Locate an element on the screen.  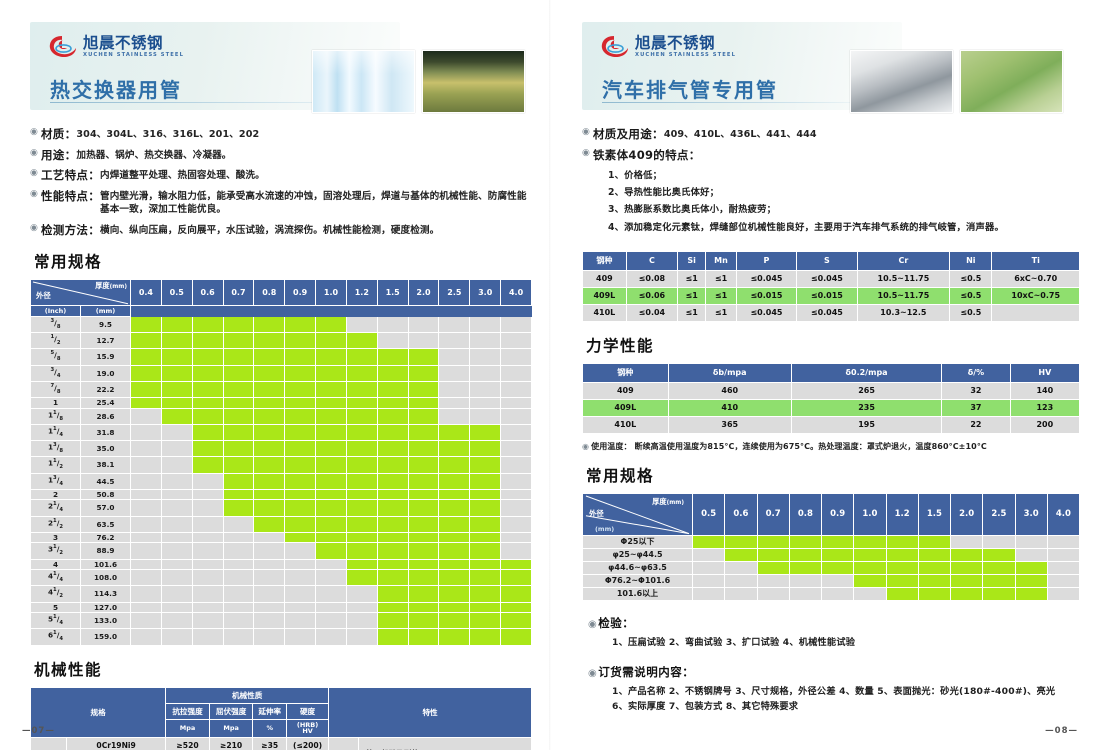
table-row: 13/4 44.5 is located at coordinates (281, 481).